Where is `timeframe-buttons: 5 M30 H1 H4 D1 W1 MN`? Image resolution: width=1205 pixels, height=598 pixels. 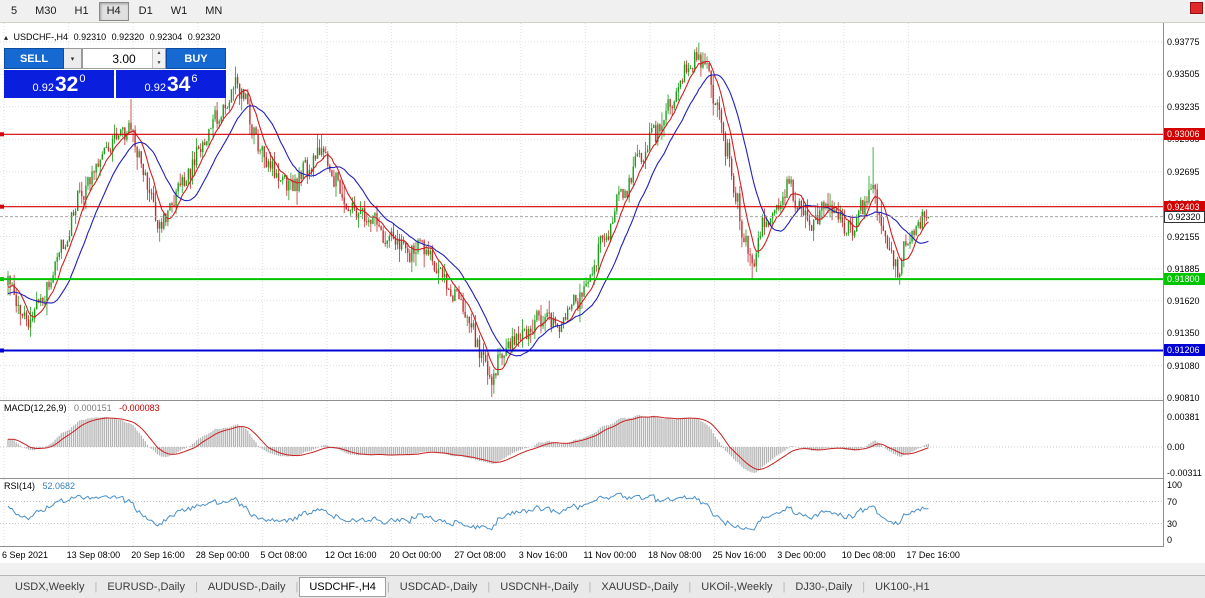 timeframe-buttons: 5 M30 H1 H4 D1 W1 MN is located at coordinates (115, 11).